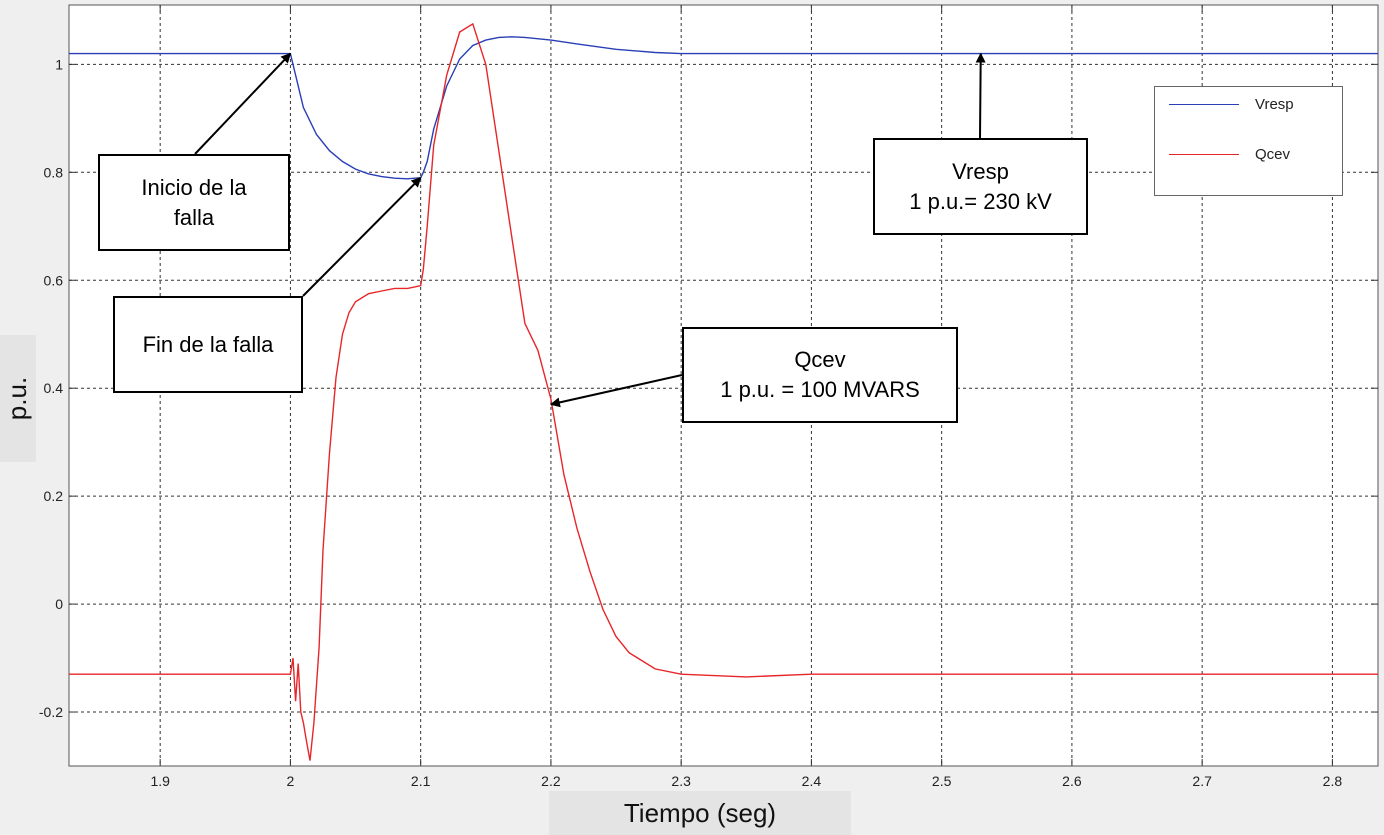  What do you see at coordinates (1274, 104) in the screenshot?
I see `legend-label-vresp: Vresp` at bounding box center [1274, 104].